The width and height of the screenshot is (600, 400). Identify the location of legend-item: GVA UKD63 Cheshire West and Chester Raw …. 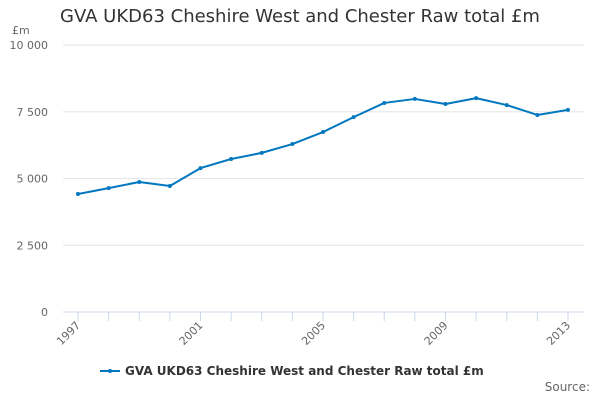
(292, 371).